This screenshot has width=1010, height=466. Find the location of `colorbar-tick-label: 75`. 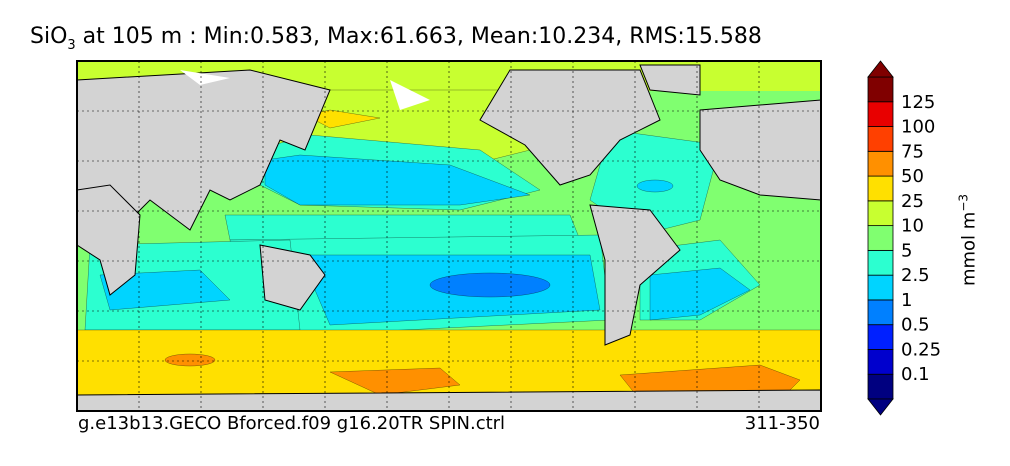

colorbar-tick-label: 75 is located at coordinates (912, 151).